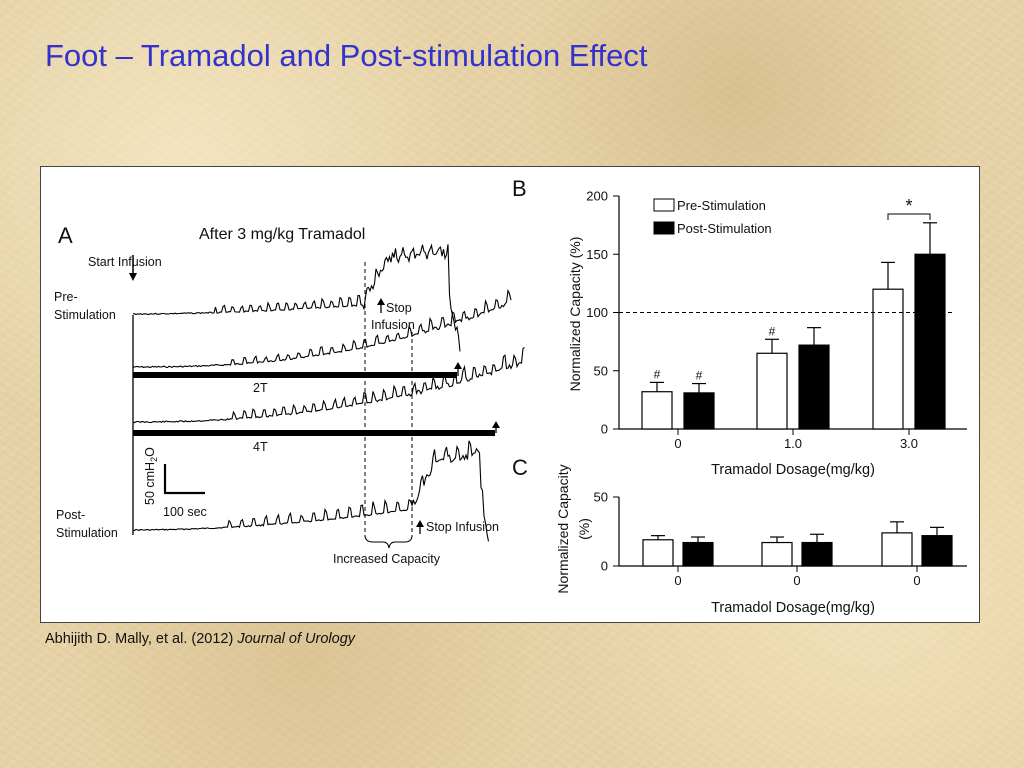 The height and width of the screenshot is (768, 1024). Describe the element at coordinates (185, 512) in the screenshot. I see `scale-time-label: 100 sec` at that location.